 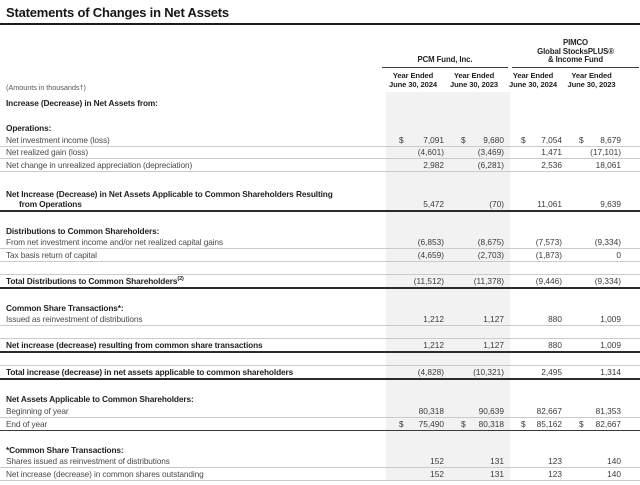 I want to click on fund-group-header-pimco: PIMCO Global StocksPLUS® & Income Fund, so click(x=575, y=46).